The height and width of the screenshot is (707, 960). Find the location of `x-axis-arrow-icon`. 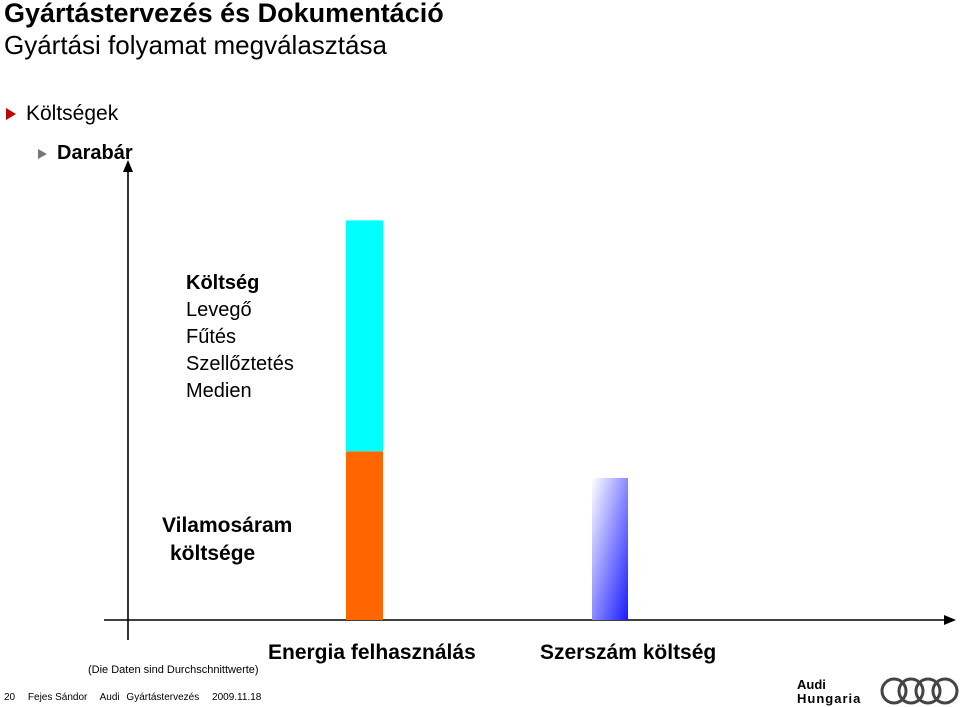

x-axis-arrow-icon is located at coordinates (950, 620).